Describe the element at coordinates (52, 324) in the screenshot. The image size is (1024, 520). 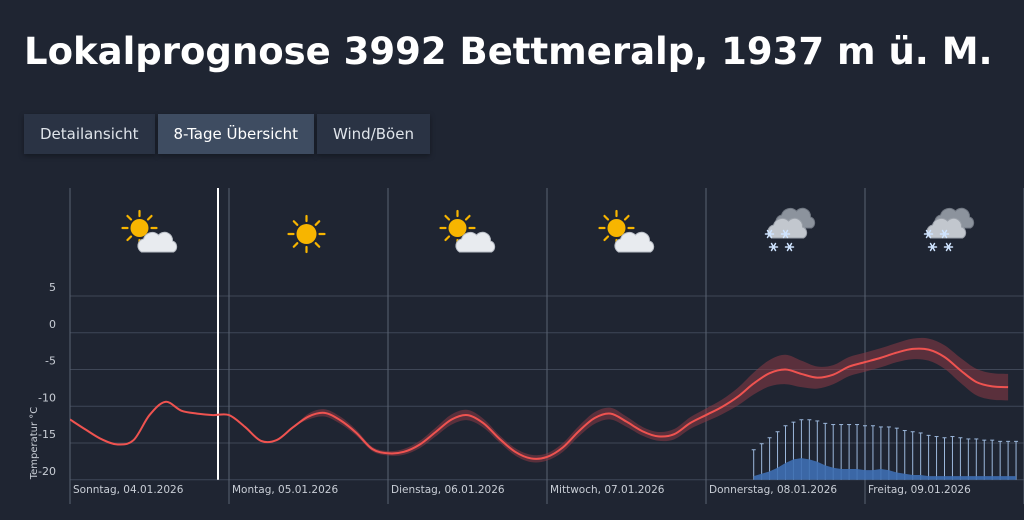
I see `y-tick-label: 0` at that location.